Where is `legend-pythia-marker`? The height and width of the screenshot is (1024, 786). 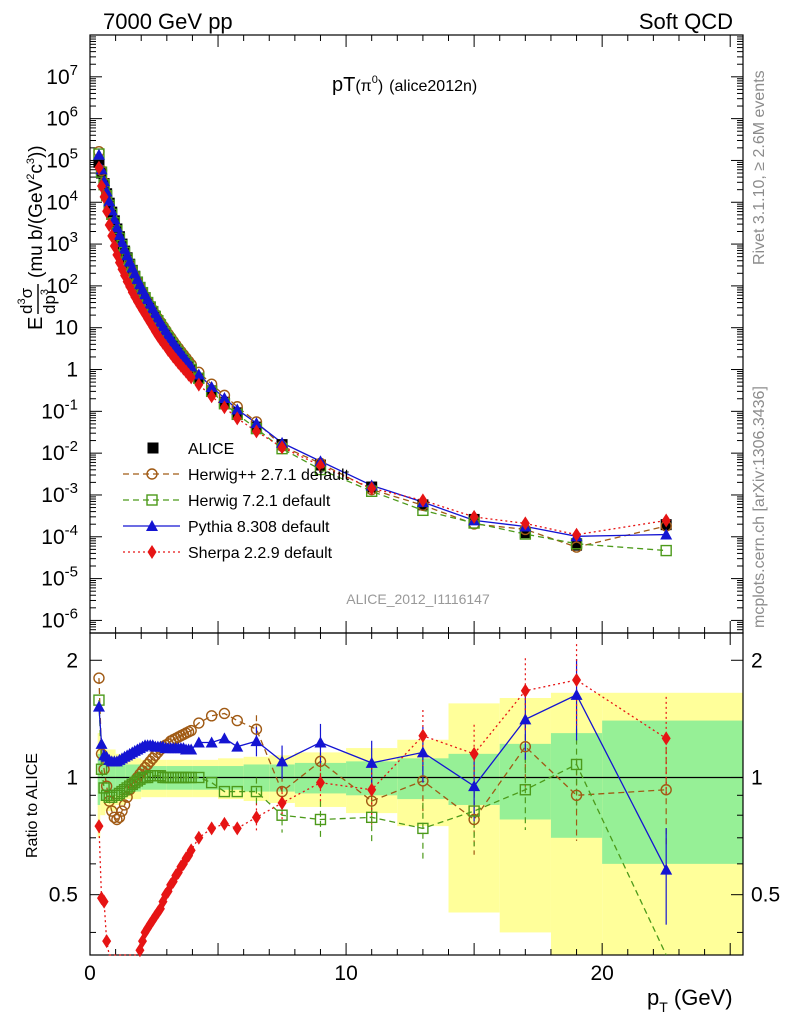 legend-pythia-marker is located at coordinates (152, 525).